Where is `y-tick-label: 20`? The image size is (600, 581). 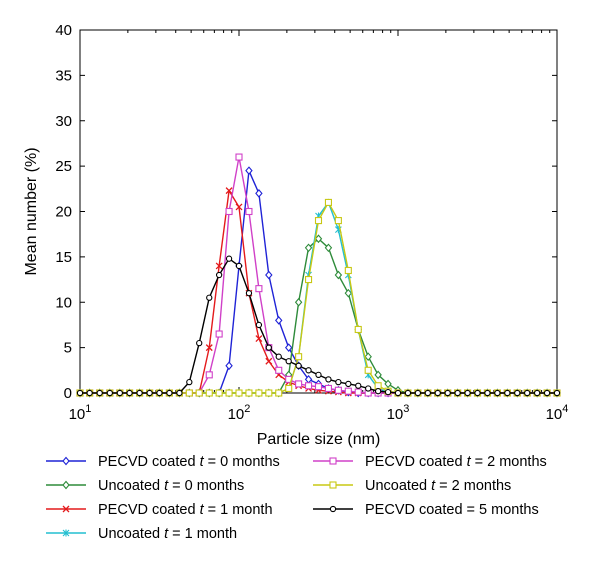
y-tick-label: 20 is located at coordinates (63, 212).